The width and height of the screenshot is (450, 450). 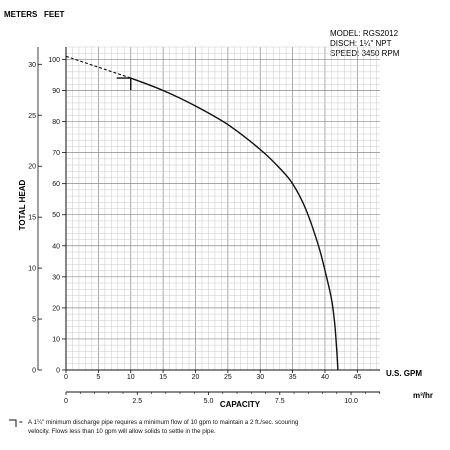 I want to click on feet-tick-label: 10, so click(x=56, y=339).